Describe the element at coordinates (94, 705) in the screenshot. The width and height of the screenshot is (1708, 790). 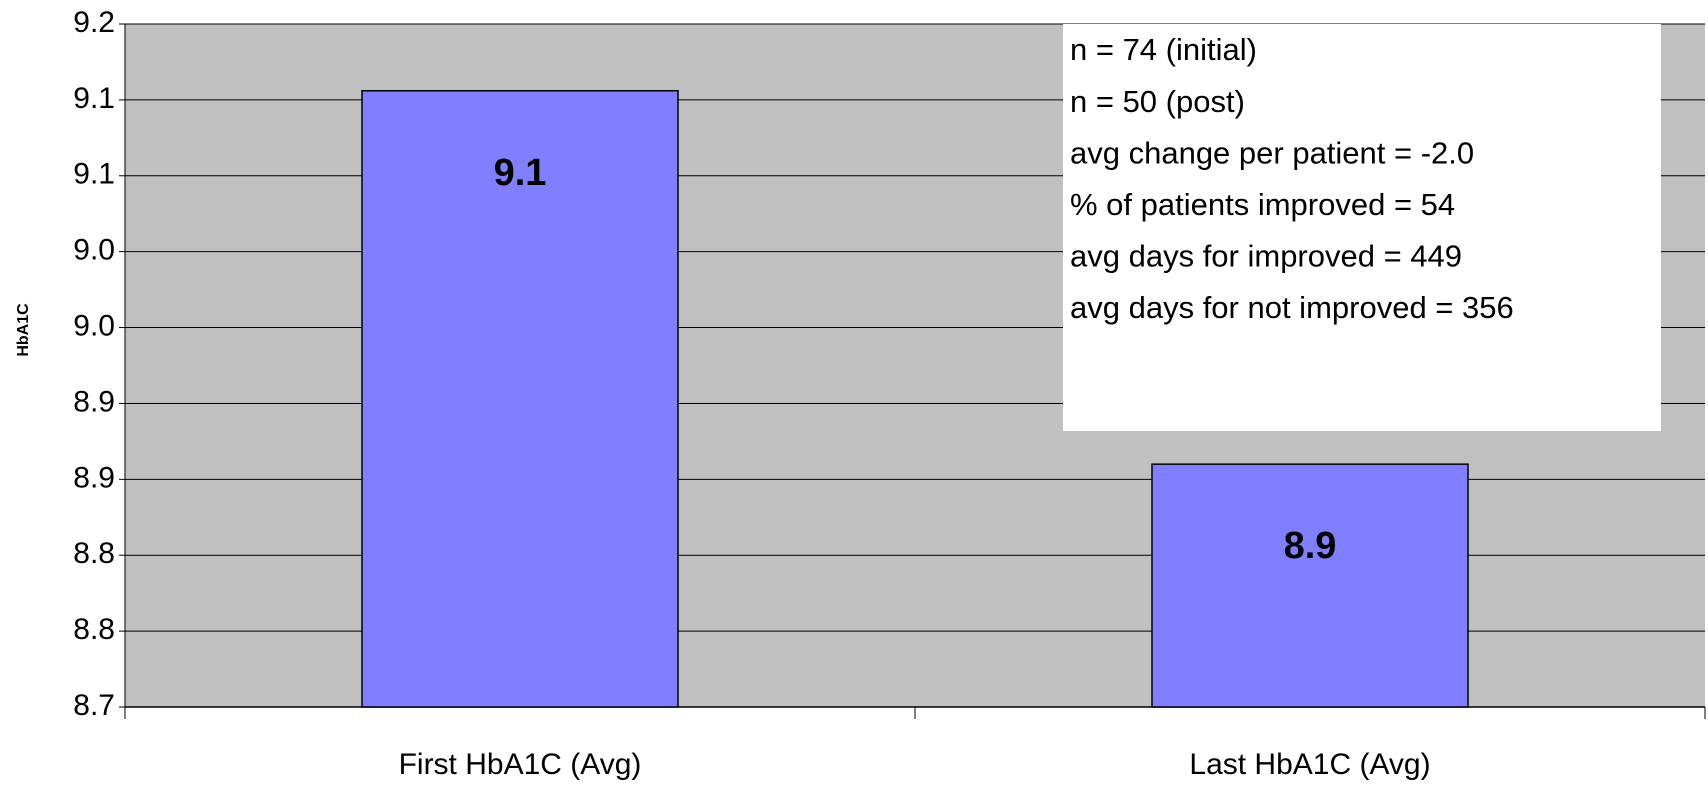
I see `y-tick-label: 8.7` at that location.